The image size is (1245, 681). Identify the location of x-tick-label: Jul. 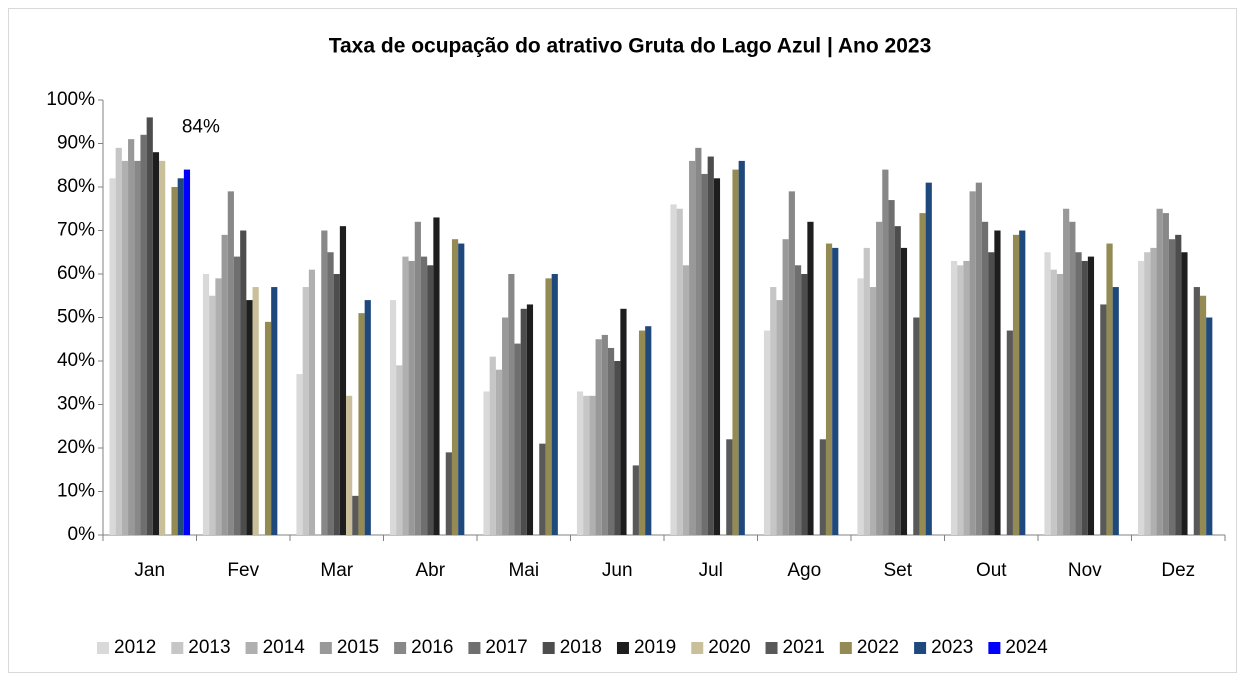
(711, 570).